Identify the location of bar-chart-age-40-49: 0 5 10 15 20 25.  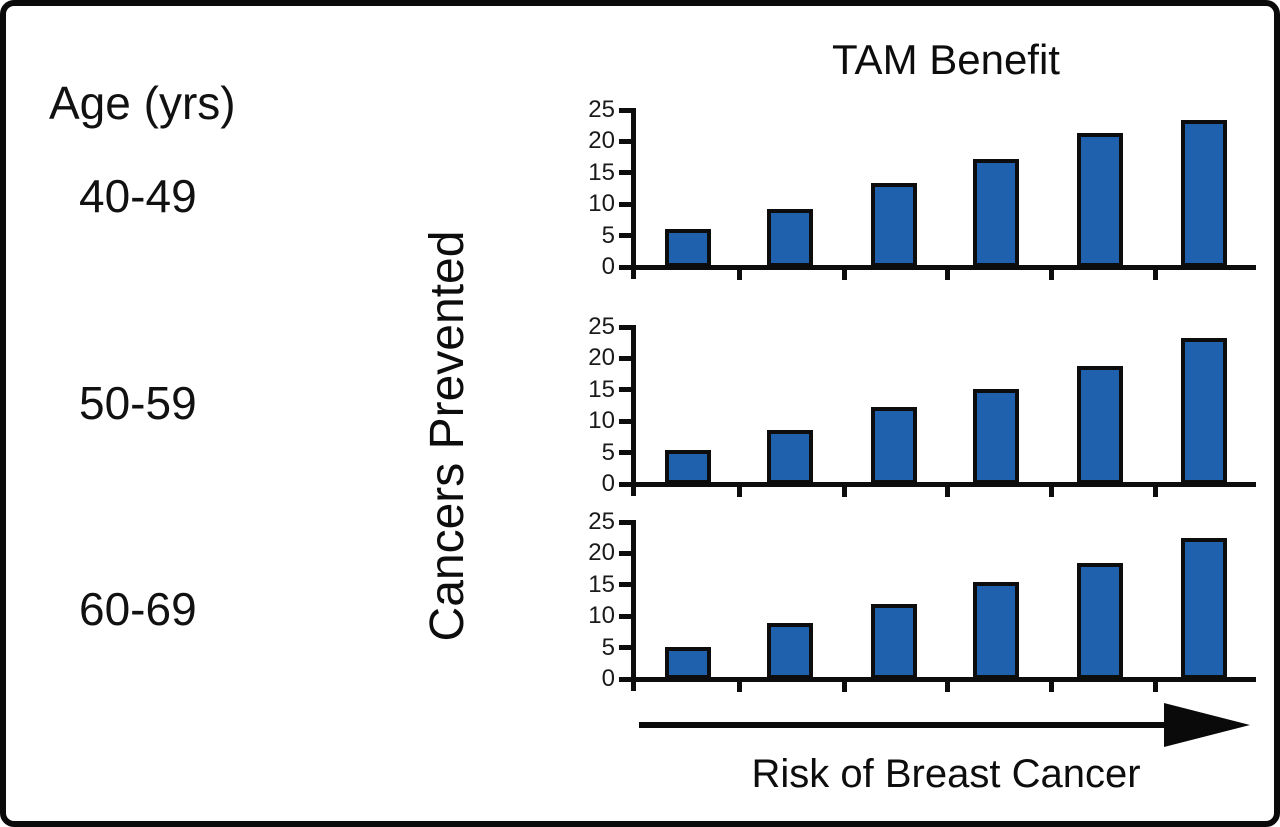
(924, 188).